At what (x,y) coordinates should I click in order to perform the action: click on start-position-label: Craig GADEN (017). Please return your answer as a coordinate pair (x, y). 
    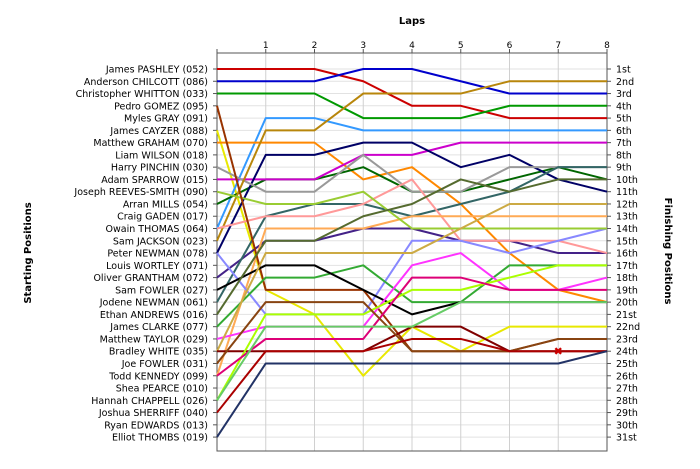
    Looking at the image, I should click on (162, 217).